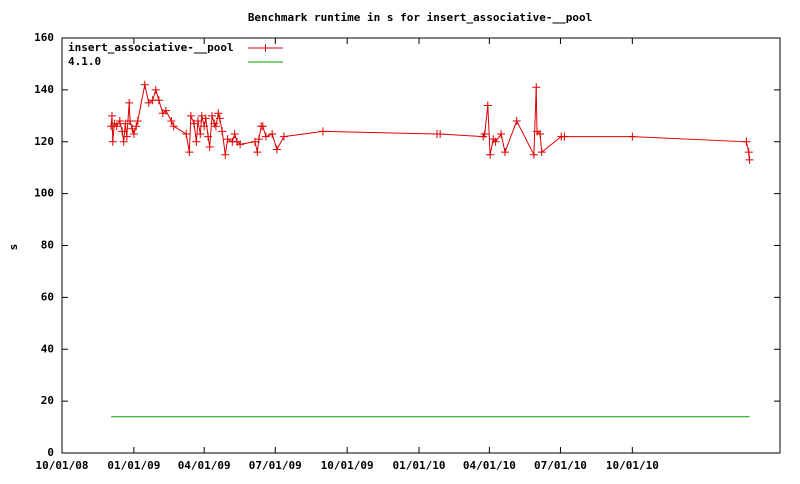 This screenshot has height=484, width=800. I want to click on y-tick-label: 40, so click(47, 348).